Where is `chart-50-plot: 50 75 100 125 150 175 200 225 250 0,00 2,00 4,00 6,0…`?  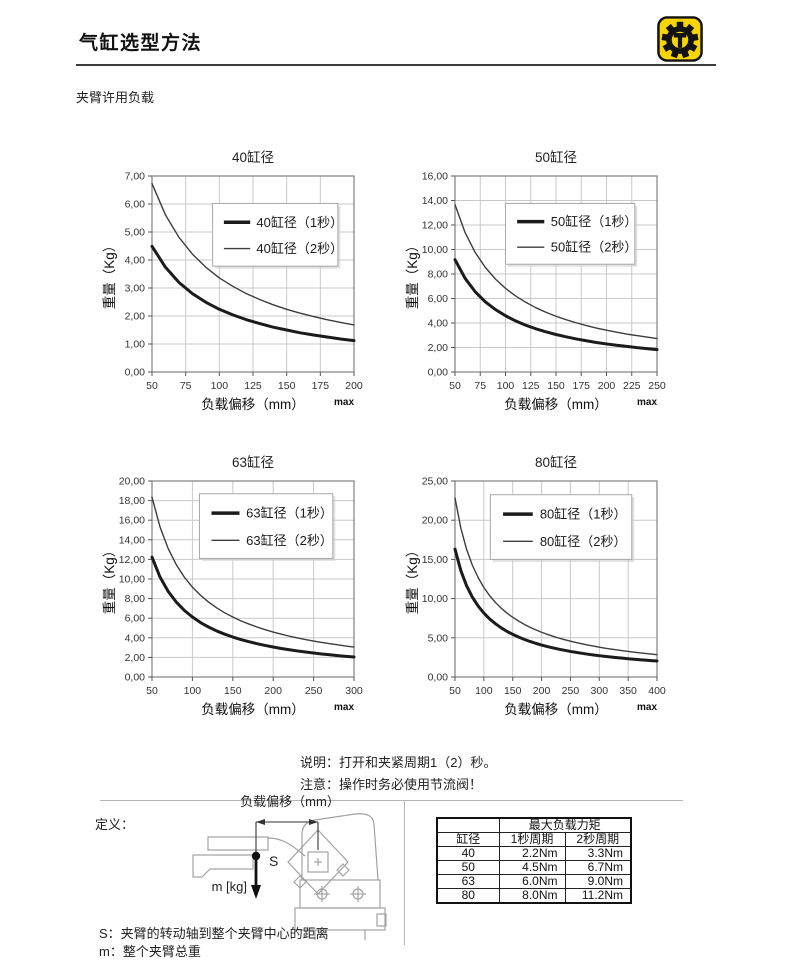 chart-50-plot: 50 75 100 125 150 175 200 225 250 0,00 2,00 4,00 6,0… is located at coordinates (535, 292).